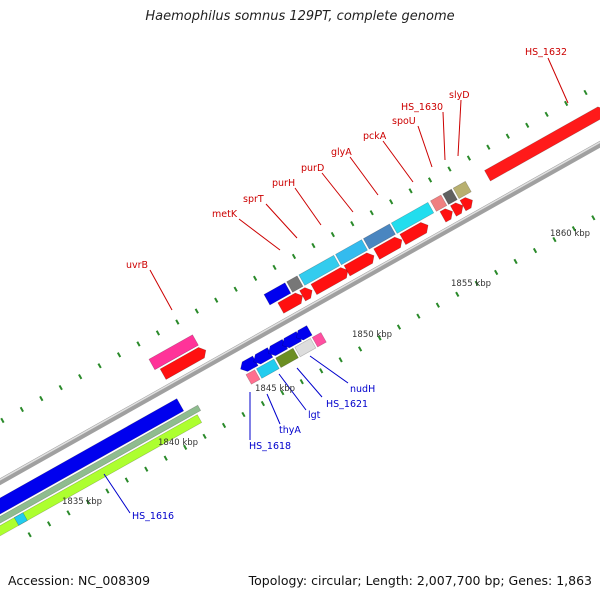 The width and height of the screenshot is (600, 600). What do you see at coordinates (253, 453) in the screenshot?
I see `reverse-gene-labels: nudH HS_1621 lgt thyA HS_1618 HS_1616` at bounding box center [253, 453].